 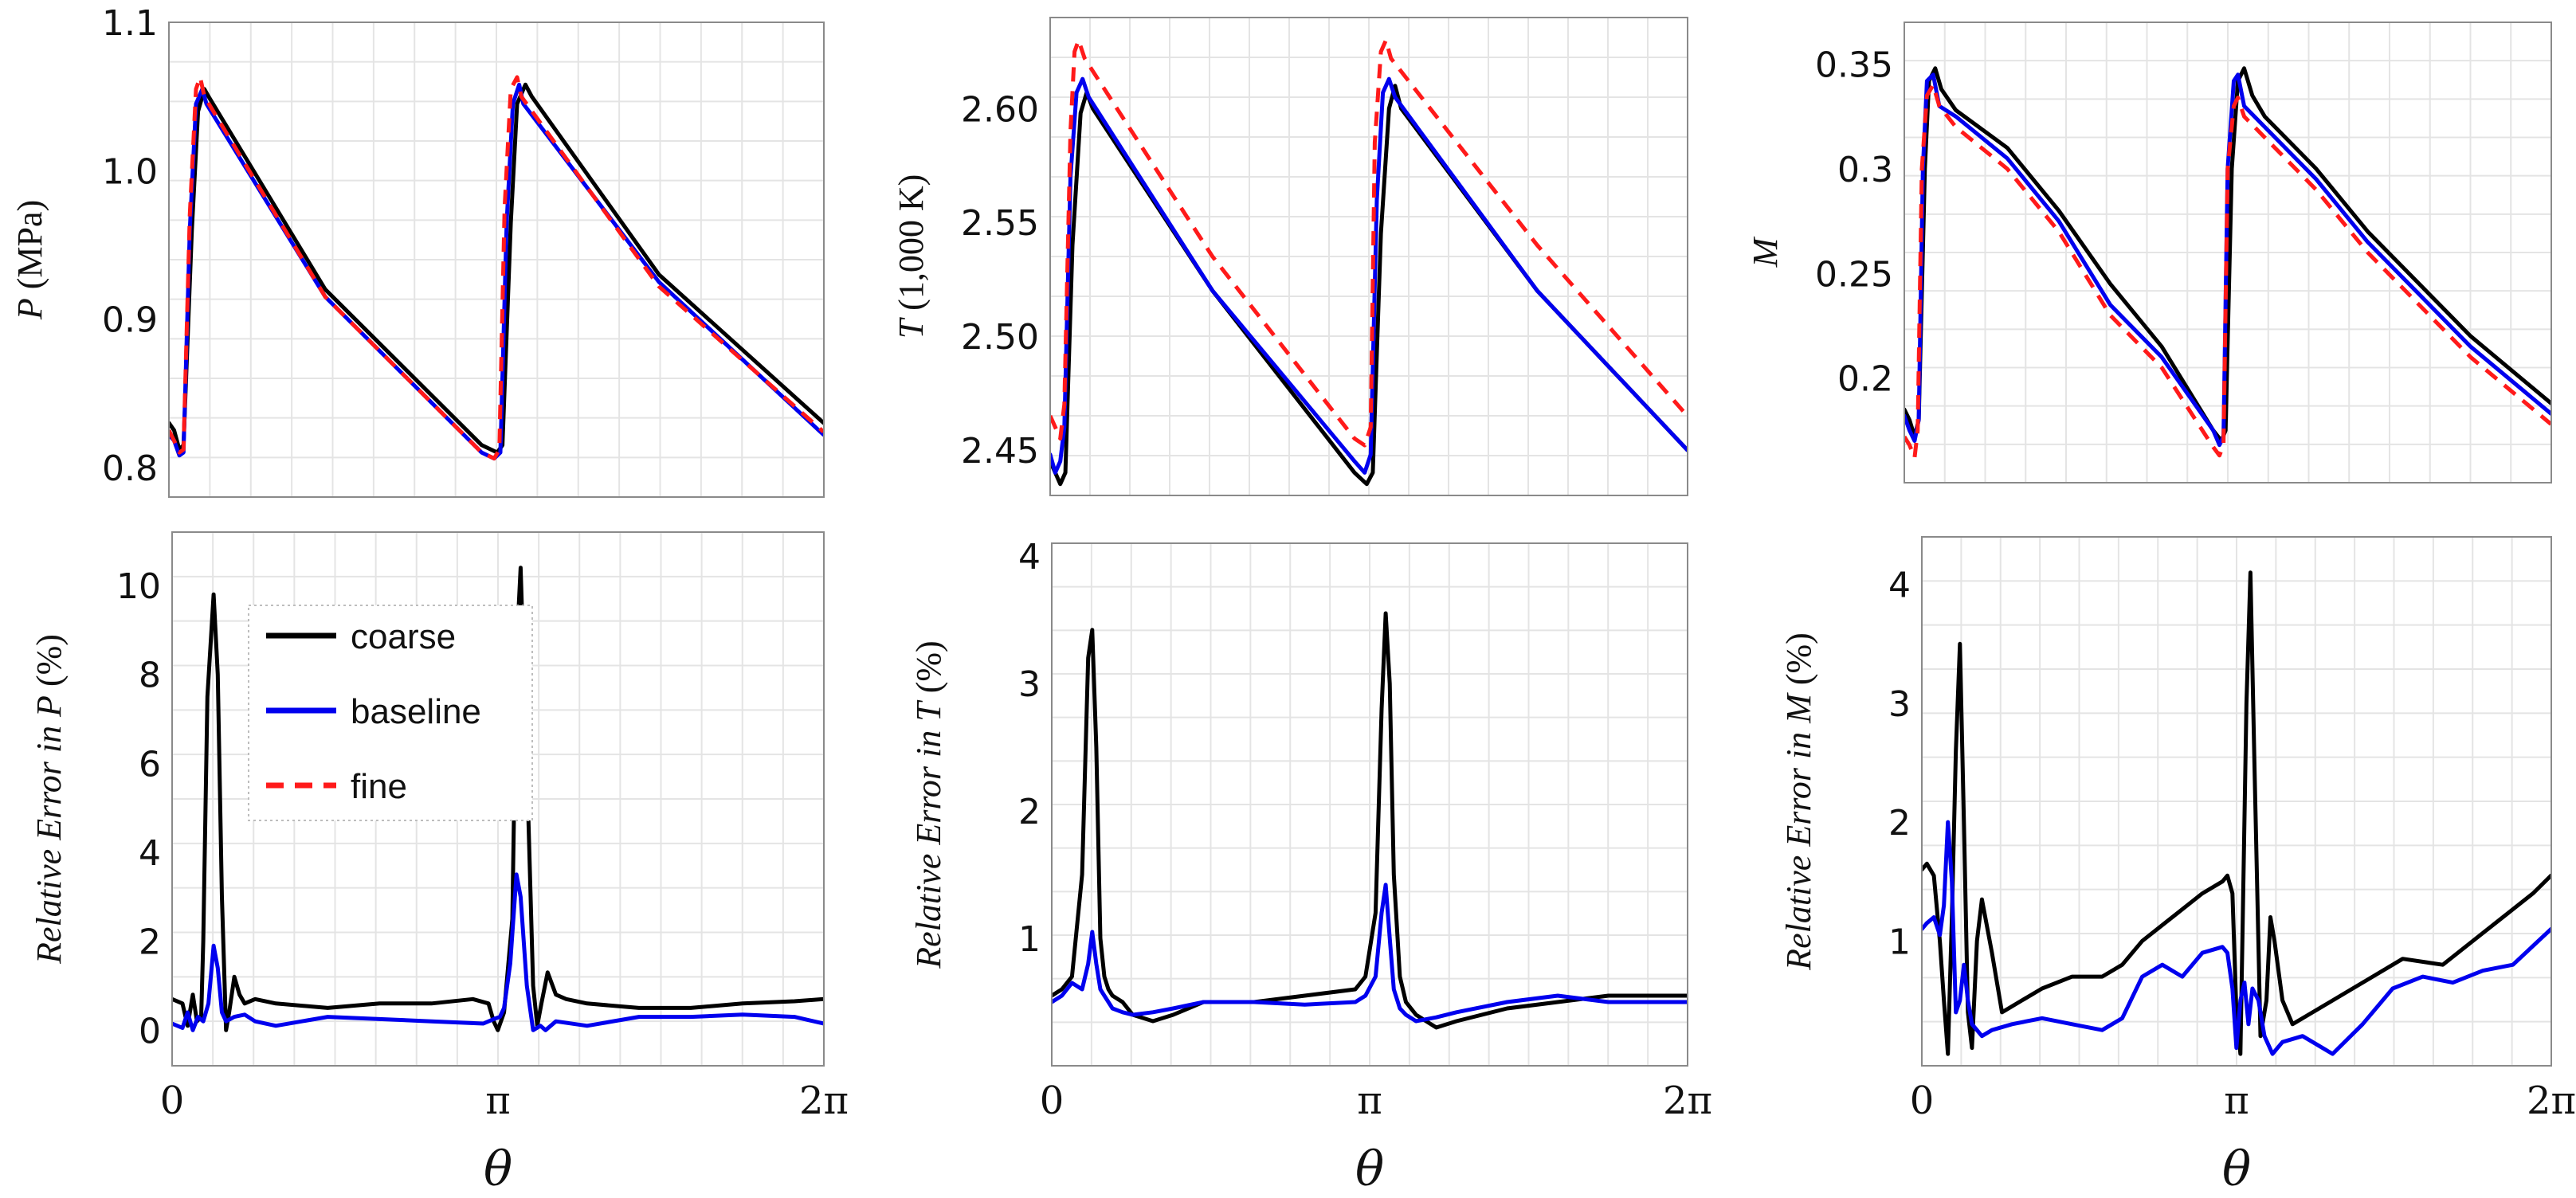 What do you see at coordinates (130, 468) in the screenshot?
I see `y-tick-label: 0.8` at bounding box center [130, 468].